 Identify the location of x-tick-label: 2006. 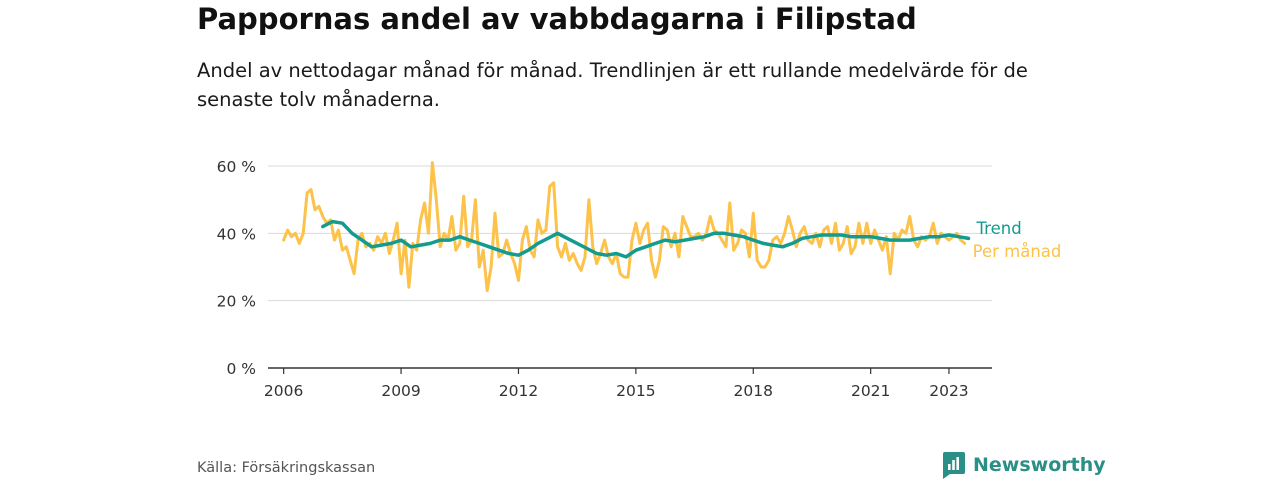
(283, 391).